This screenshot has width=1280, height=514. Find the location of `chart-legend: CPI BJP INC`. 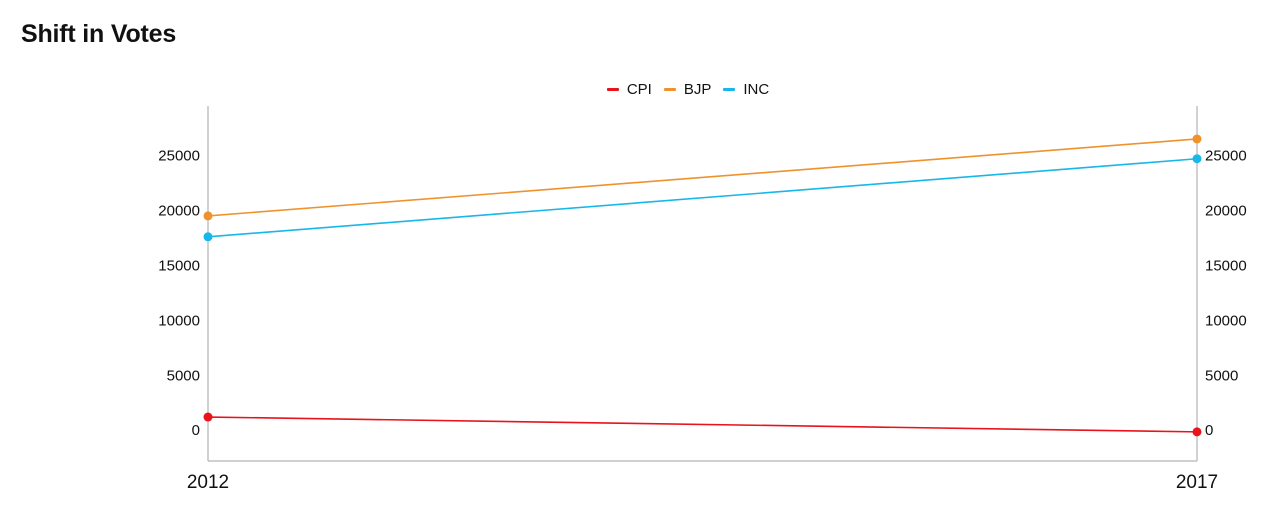

chart-legend: CPI BJP INC is located at coordinates (640, 89).